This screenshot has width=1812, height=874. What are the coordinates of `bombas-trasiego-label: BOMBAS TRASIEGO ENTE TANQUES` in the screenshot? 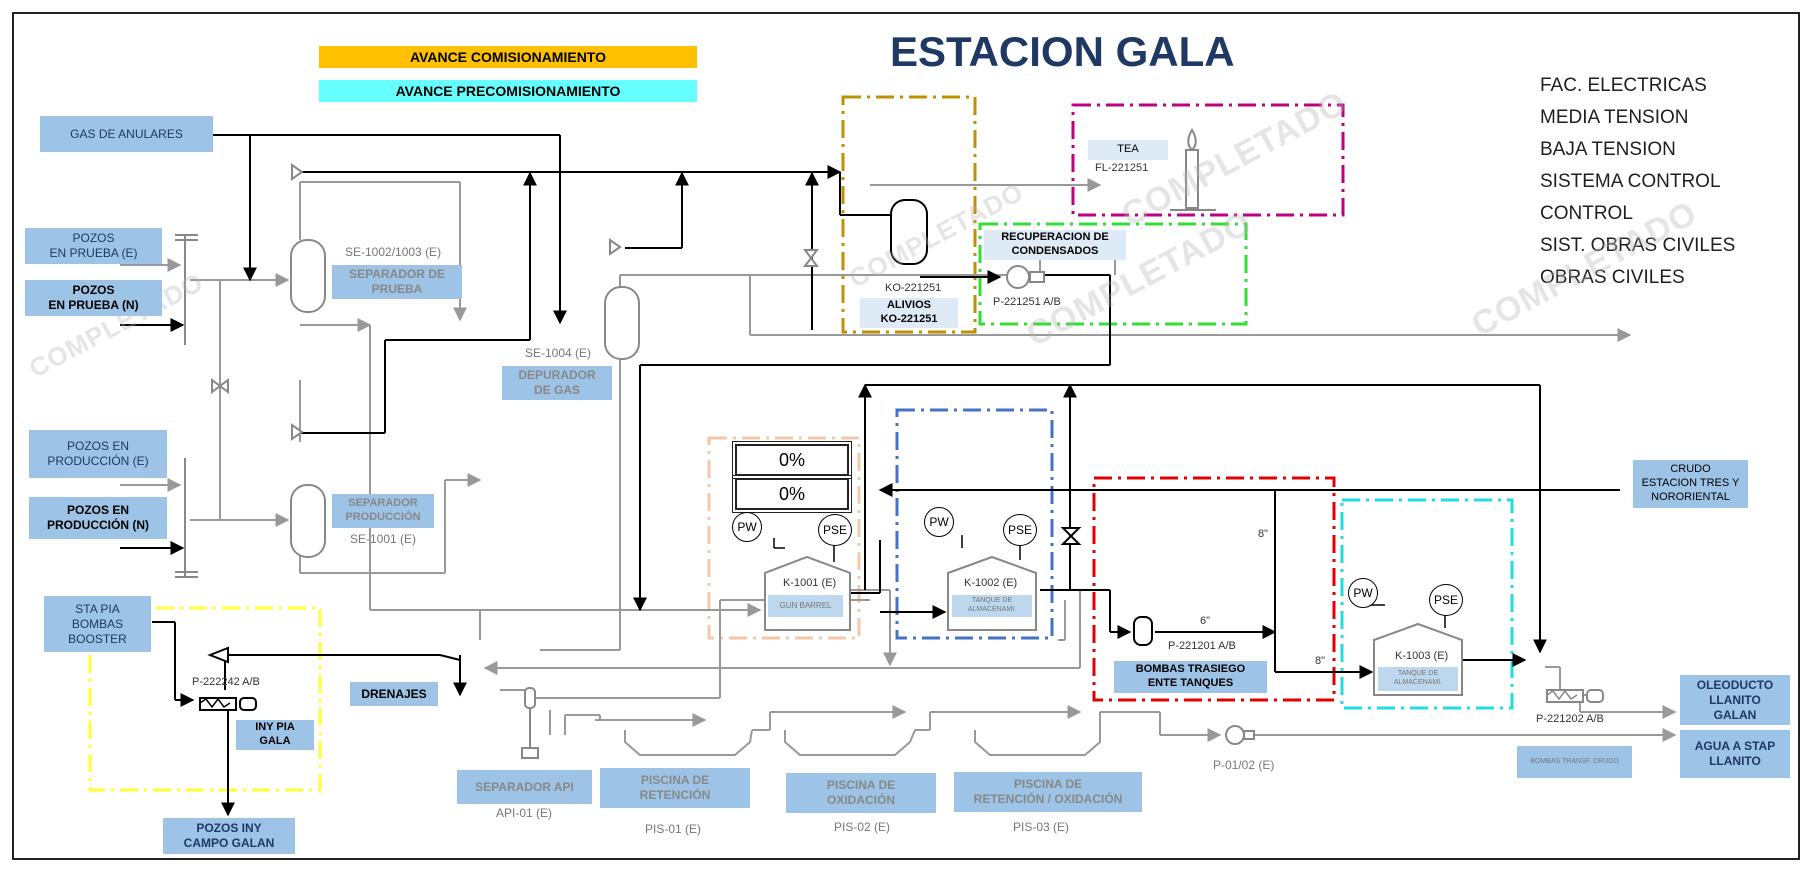 It's located at (1190, 676).